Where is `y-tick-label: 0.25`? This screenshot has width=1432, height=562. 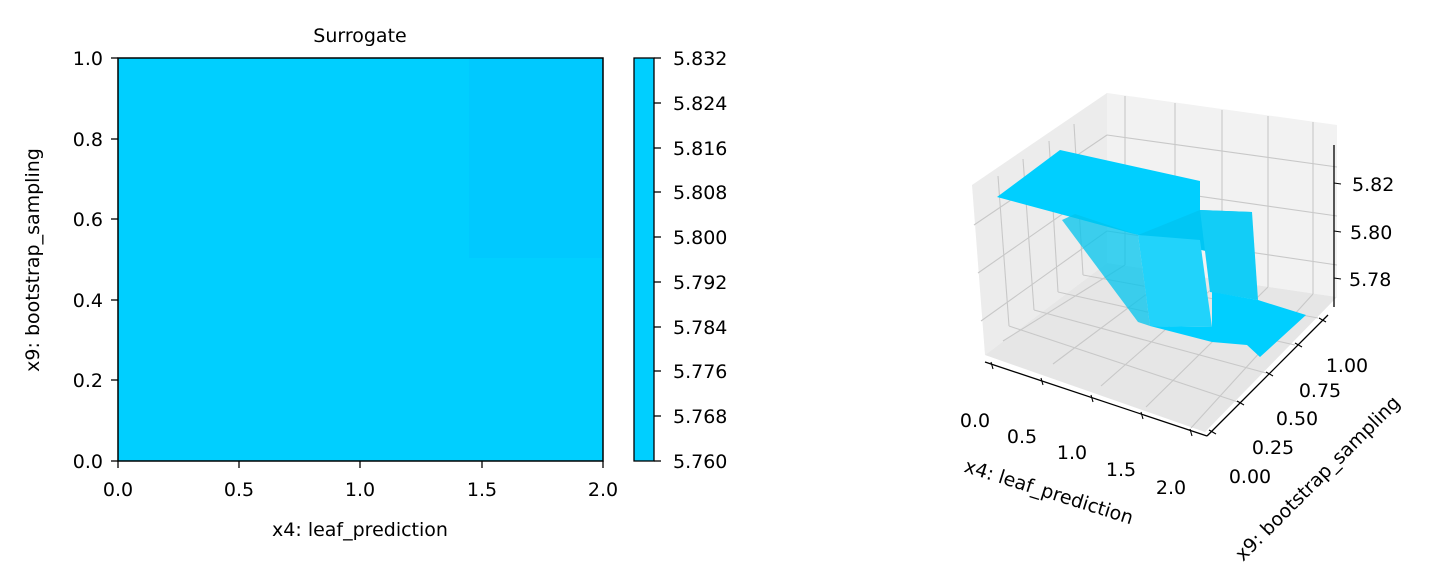 y-tick-label: 0.25 is located at coordinates (1273, 448).